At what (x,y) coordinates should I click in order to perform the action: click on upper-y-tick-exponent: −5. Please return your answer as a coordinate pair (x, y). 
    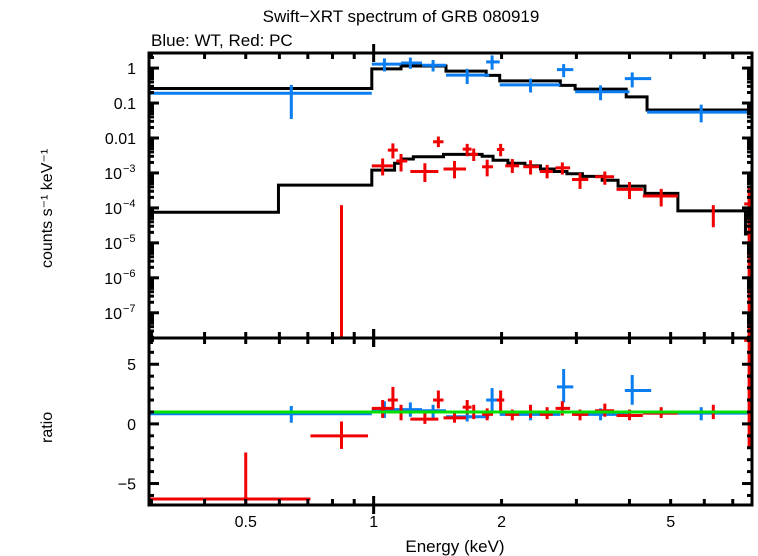
    Looking at the image, I should click on (129, 239).